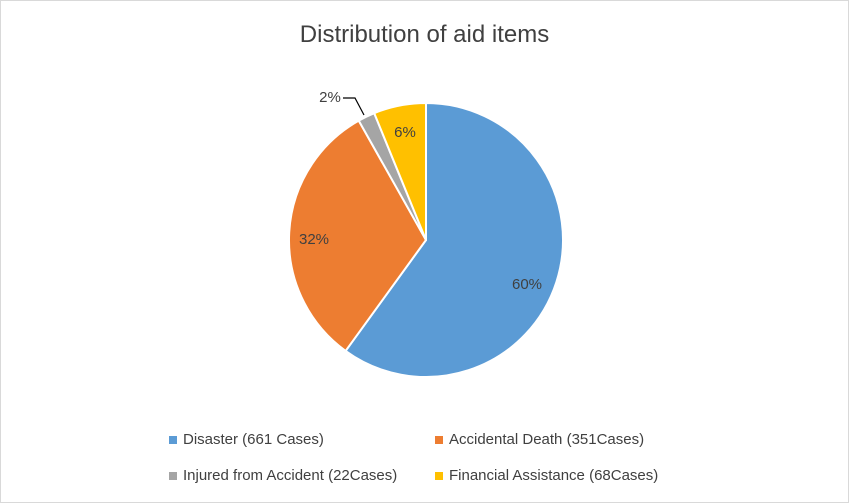 The height and width of the screenshot is (503, 849). What do you see at coordinates (400, 171) in the screenshot?
I see `pie-slice-financial-assistance` at bounding box center [400, 171].